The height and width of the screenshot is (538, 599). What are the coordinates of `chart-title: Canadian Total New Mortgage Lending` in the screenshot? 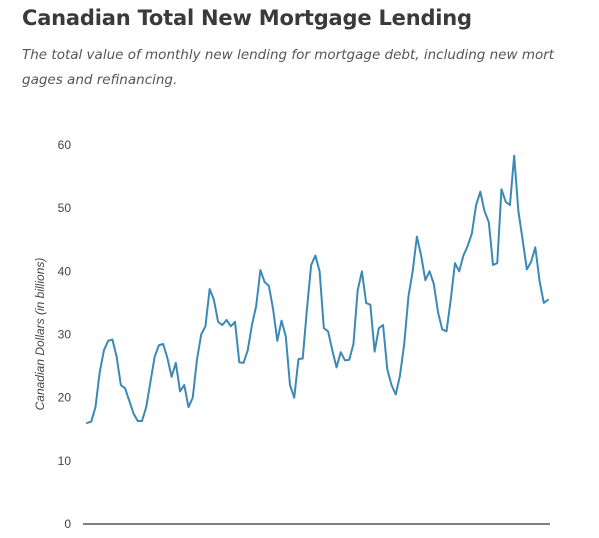 It's located at (247, 18).